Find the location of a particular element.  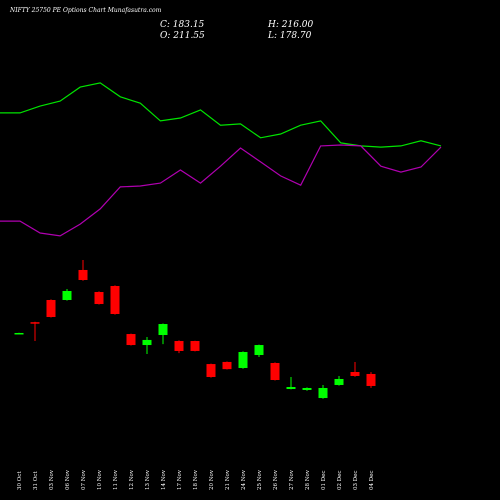

x-tick-label: 13 Nov is located at coordinates (148, 479).